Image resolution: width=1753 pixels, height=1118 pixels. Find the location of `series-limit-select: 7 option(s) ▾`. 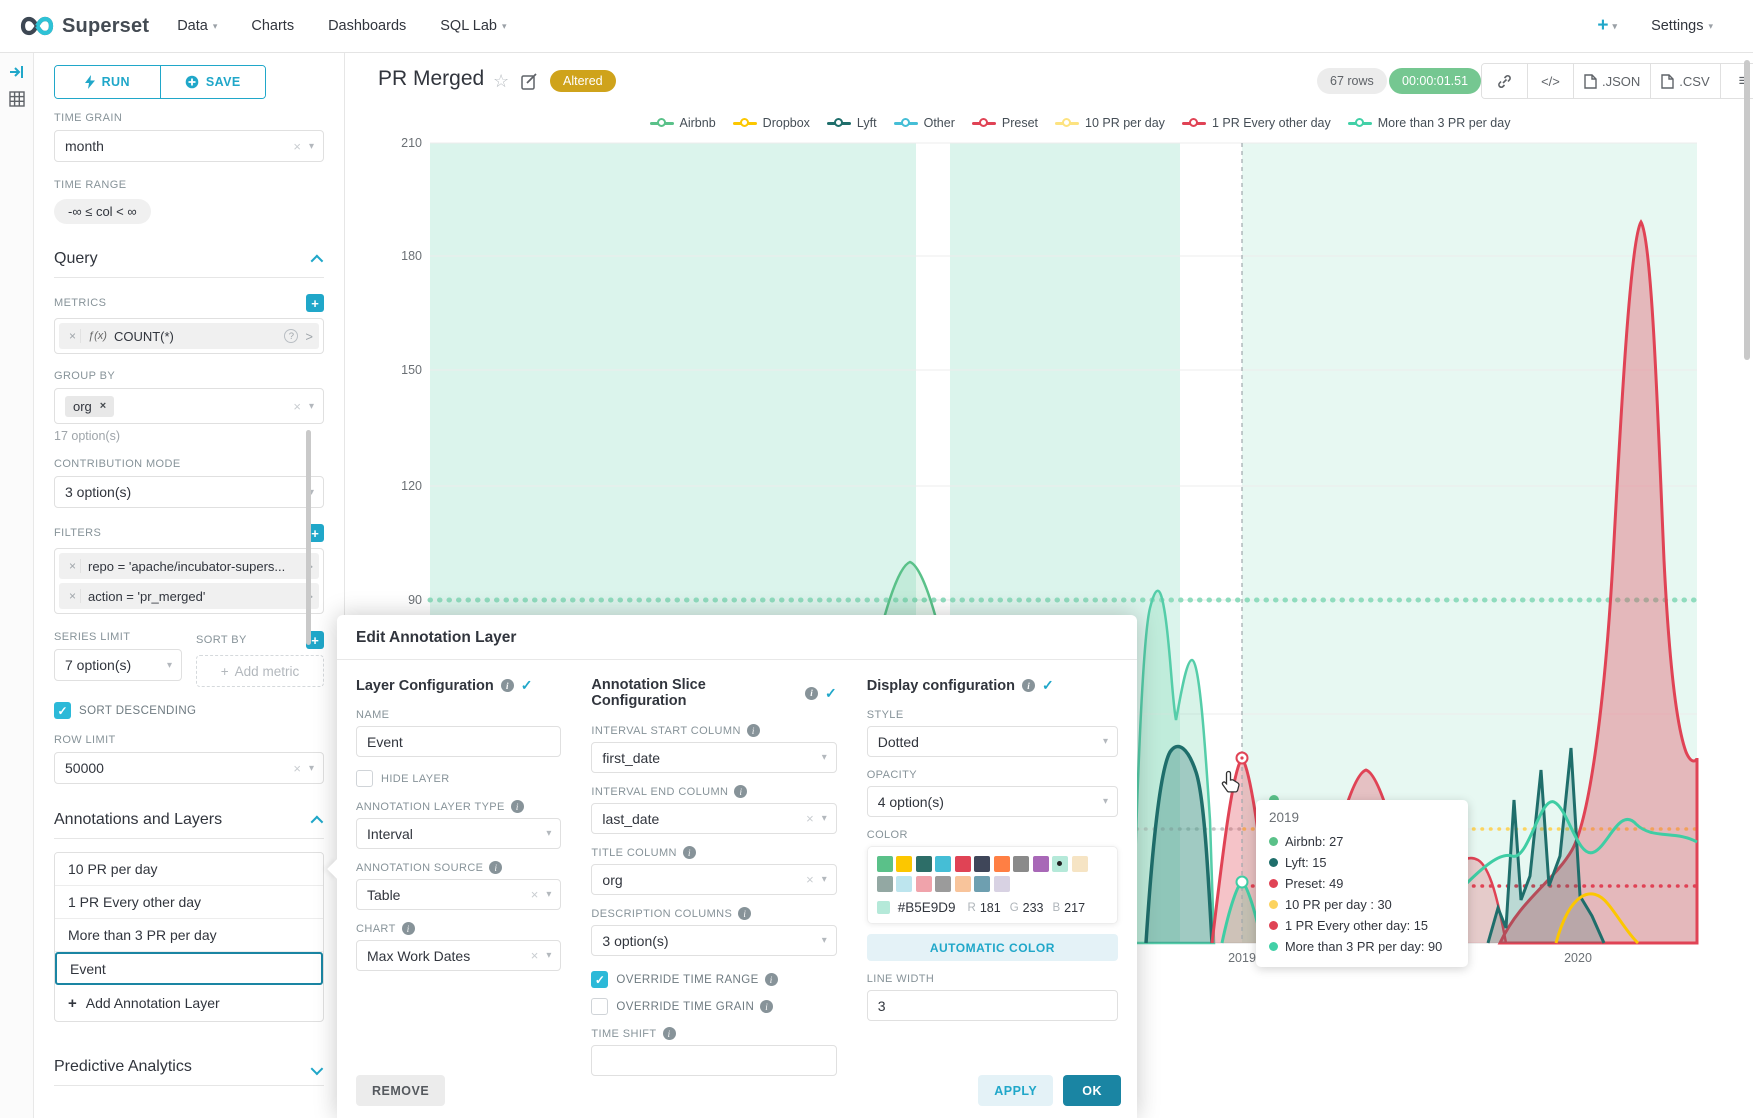

series-limit-select: 7 option(s) ▾ is located at coordinates (118, 665).